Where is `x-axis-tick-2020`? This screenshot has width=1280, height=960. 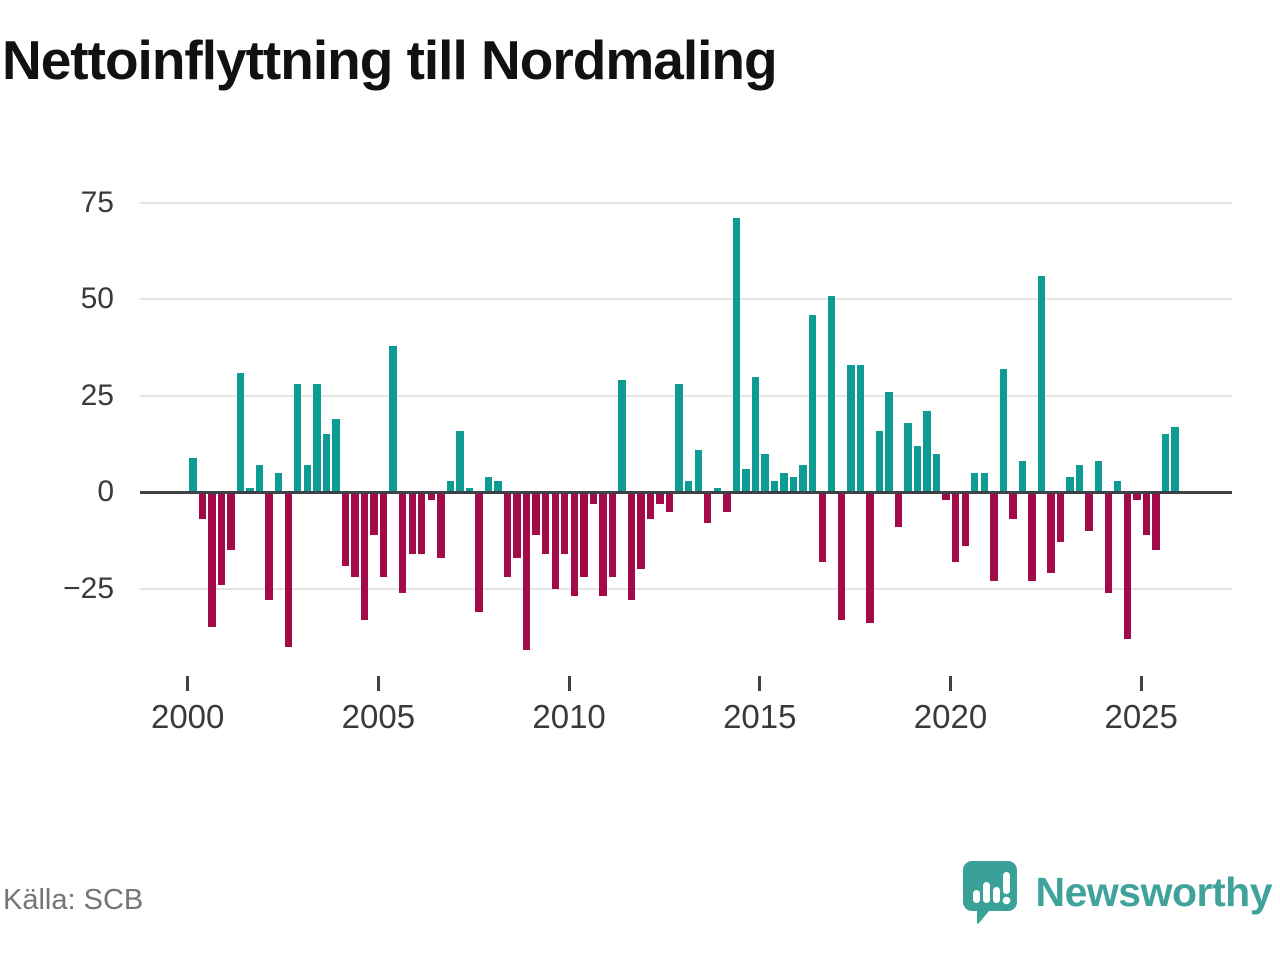
x-axis-tick-2020 is located at coordinates (950, 683).